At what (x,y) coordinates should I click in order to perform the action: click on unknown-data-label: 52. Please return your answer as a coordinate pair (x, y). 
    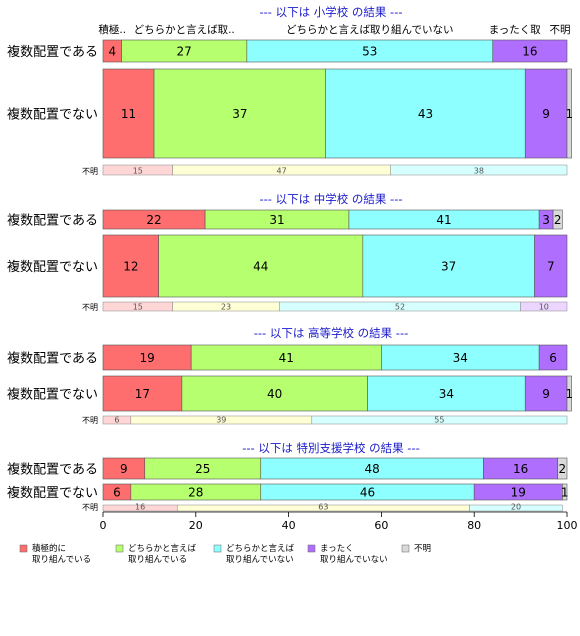
    Looking at the image, I should click on (400, 307).